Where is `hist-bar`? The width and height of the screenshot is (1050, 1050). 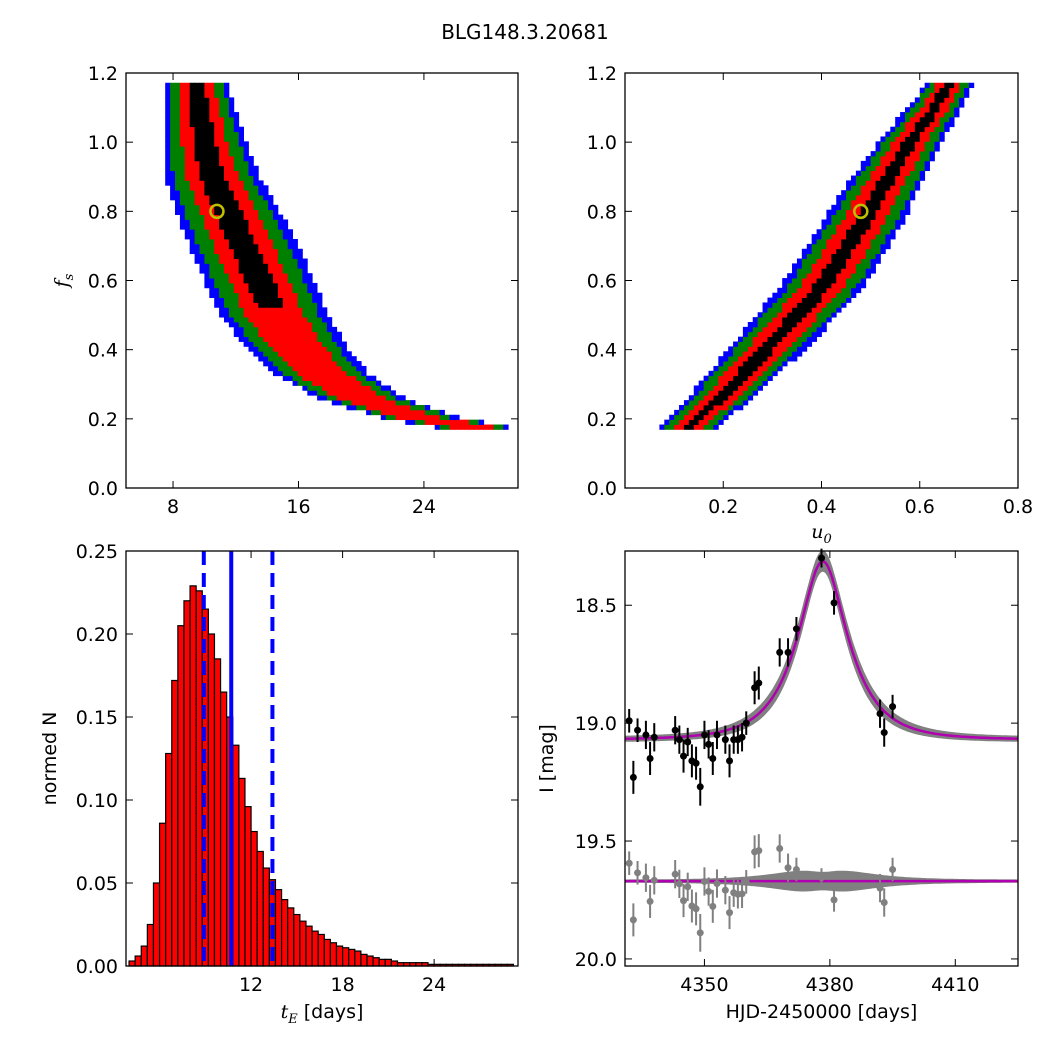
hist-bar is located at coordinates (321, 950).